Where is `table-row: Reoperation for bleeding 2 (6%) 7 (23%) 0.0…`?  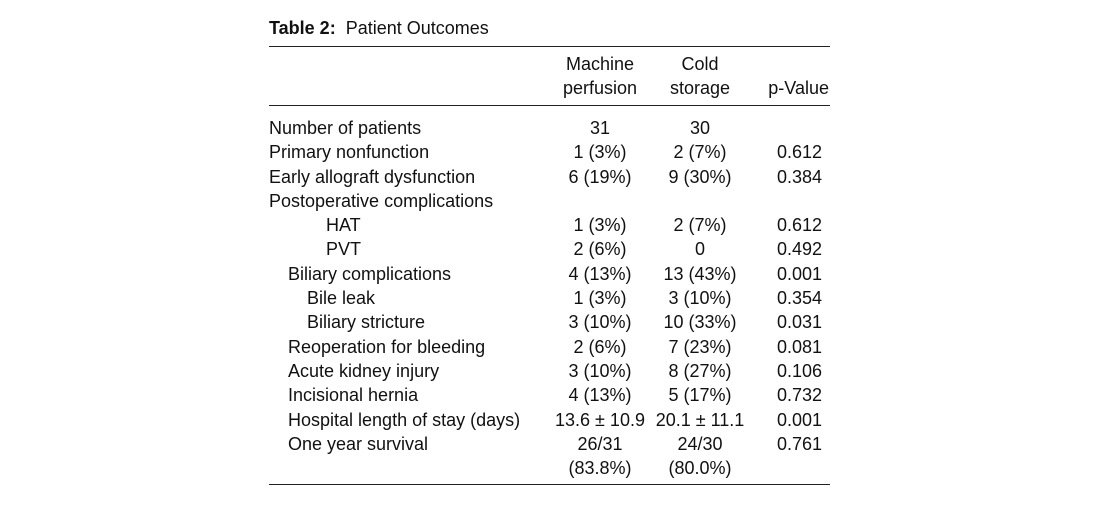
table-row: Reoperation for bleeding 2 (6%) 7 (23%) 0.0… is located at coordinates (549, 347).